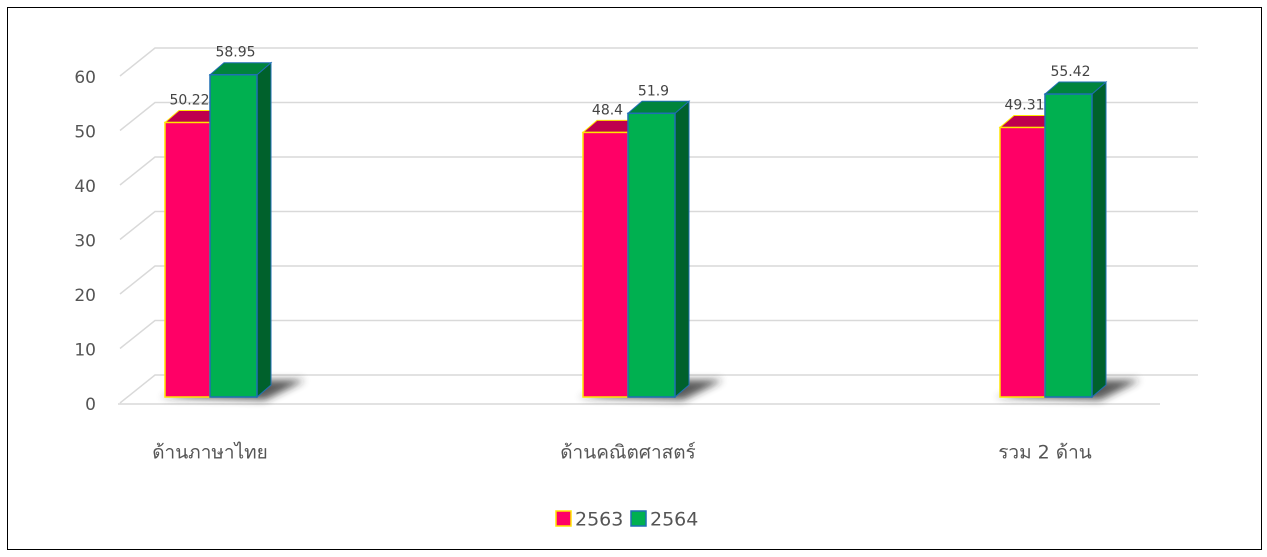 This screenshot has height=557, width=1267. What do you see at coordinates (85, 242) in the screenshot?
I see `y-tick-label: 30` at bounding box center [85, 242].